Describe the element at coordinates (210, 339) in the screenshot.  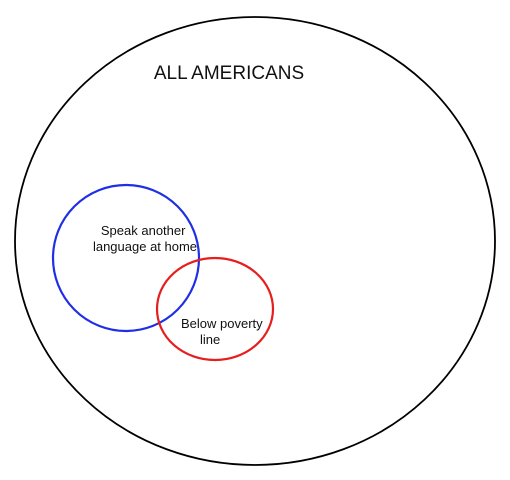
I see `below-poverty-line-2: line` at that location.